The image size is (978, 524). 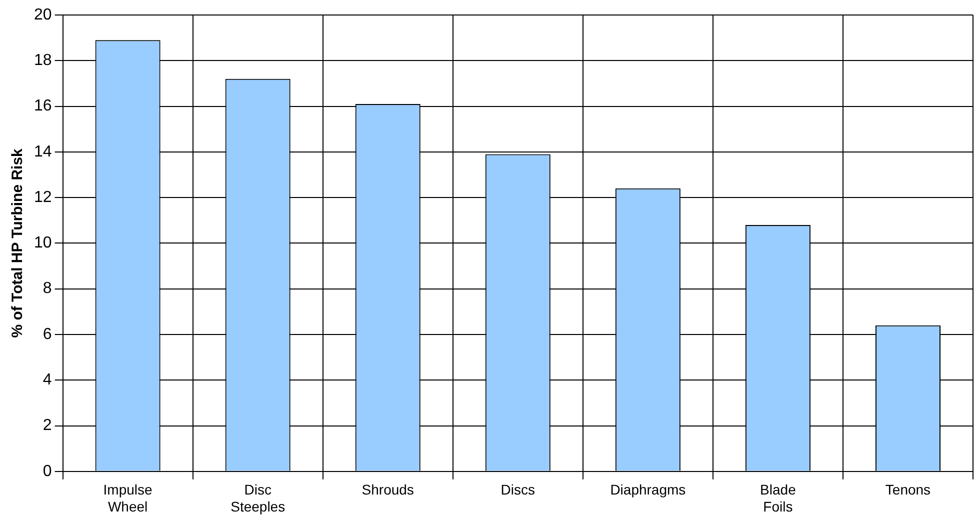 What do you see at coordinates (778, 498) in the screenshot?
I see `x-tick-label: Blade Foils` at bounding box center [778, 498].